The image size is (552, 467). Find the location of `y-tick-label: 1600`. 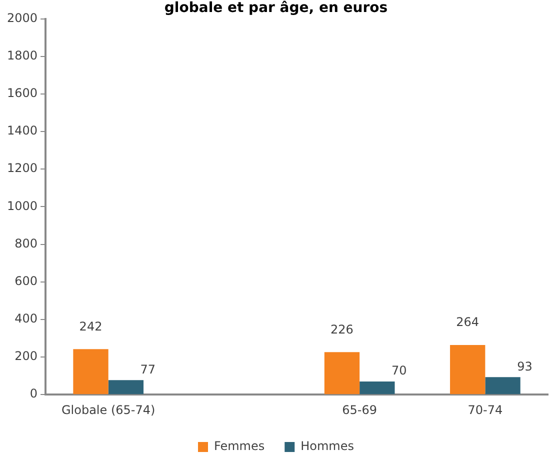

y-tick-label: 1600 is located at coordinates (22, 93).